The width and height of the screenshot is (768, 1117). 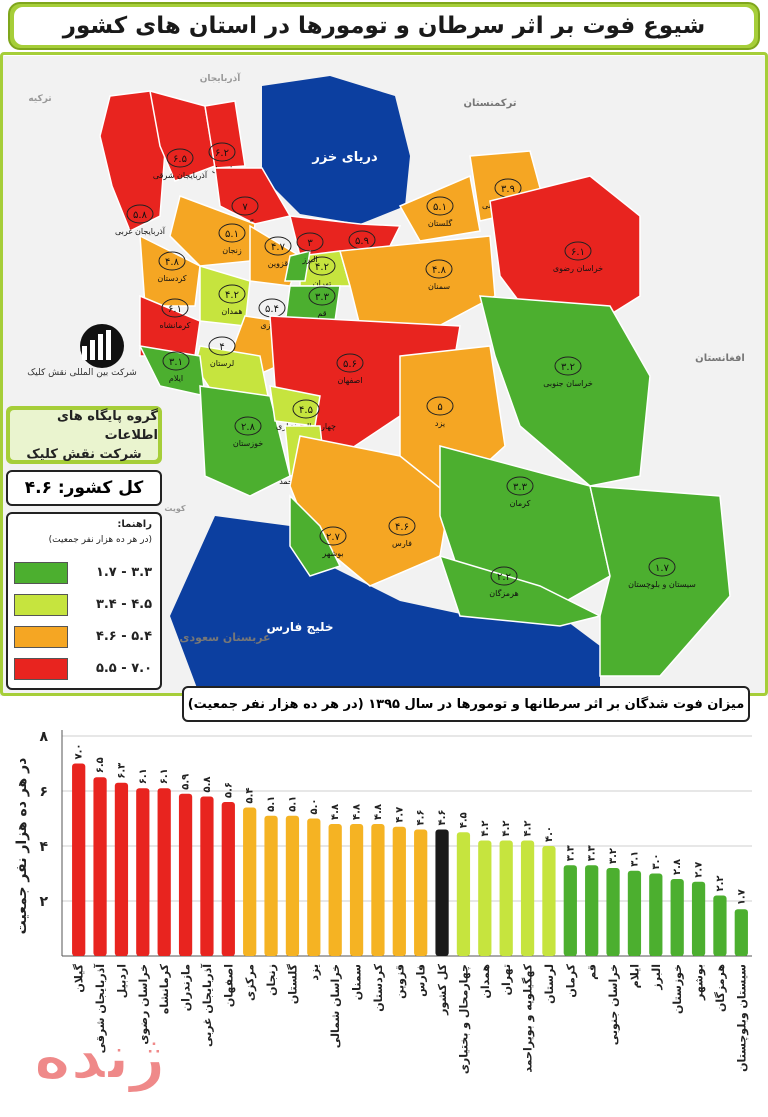 I want to click on map-province-value: ۶.۵, so click(x=180, y=159).